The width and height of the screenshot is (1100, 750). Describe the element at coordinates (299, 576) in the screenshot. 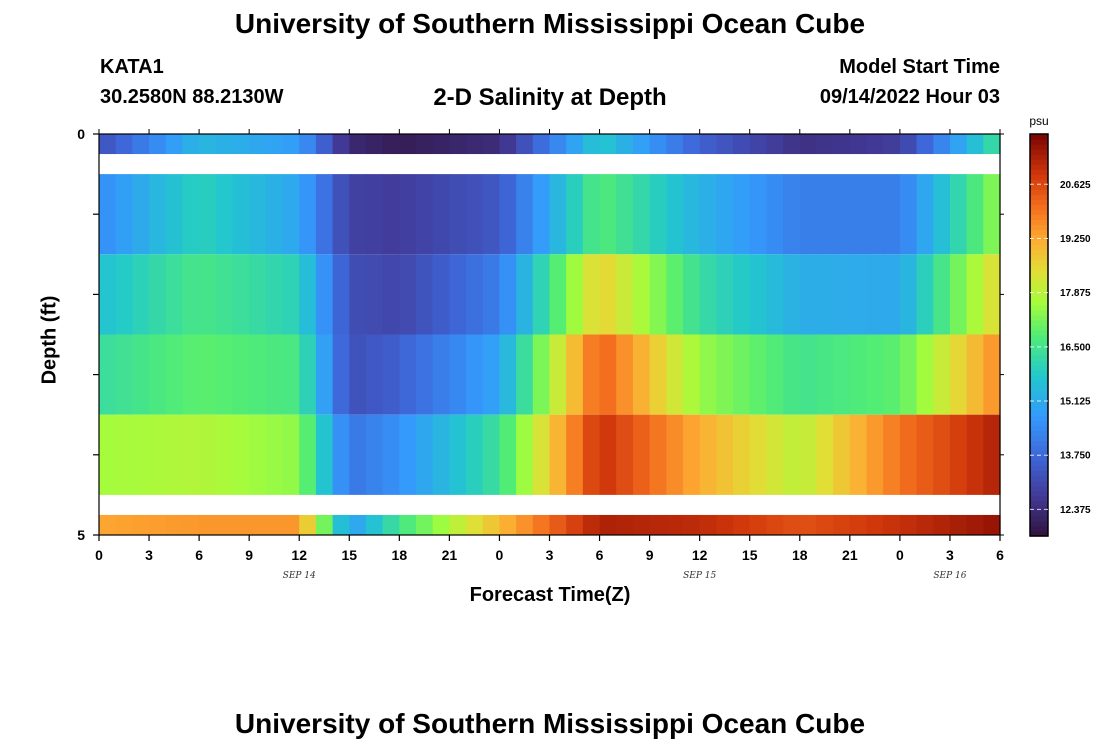

I see `date-label: SEP 14` at that location.